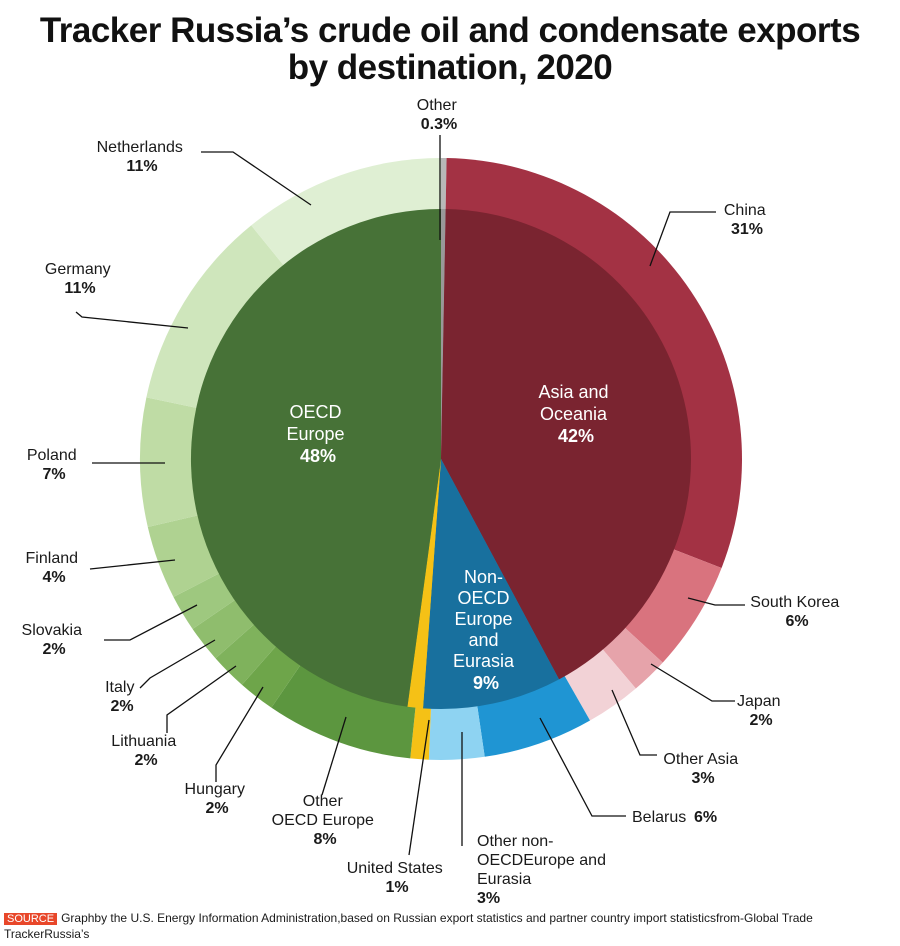  What do you see at coordinates (78, 269) in the screenshot?
I see `label-germany-name: Germany` at bounding box center [78, 269].